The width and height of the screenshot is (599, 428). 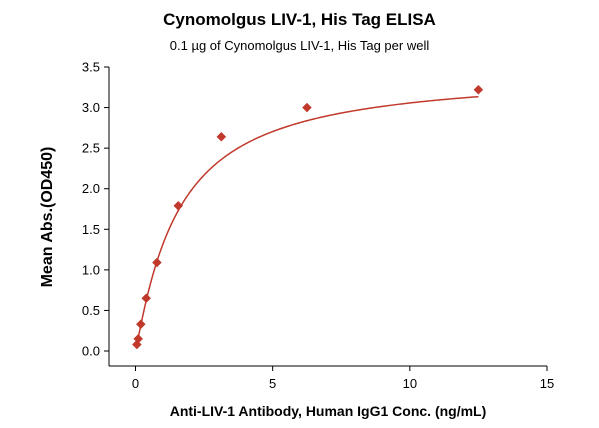 I want to click on chart-title: Cynomolgus LIV-1, His Tag ELISA, so click(x=299, y=19).